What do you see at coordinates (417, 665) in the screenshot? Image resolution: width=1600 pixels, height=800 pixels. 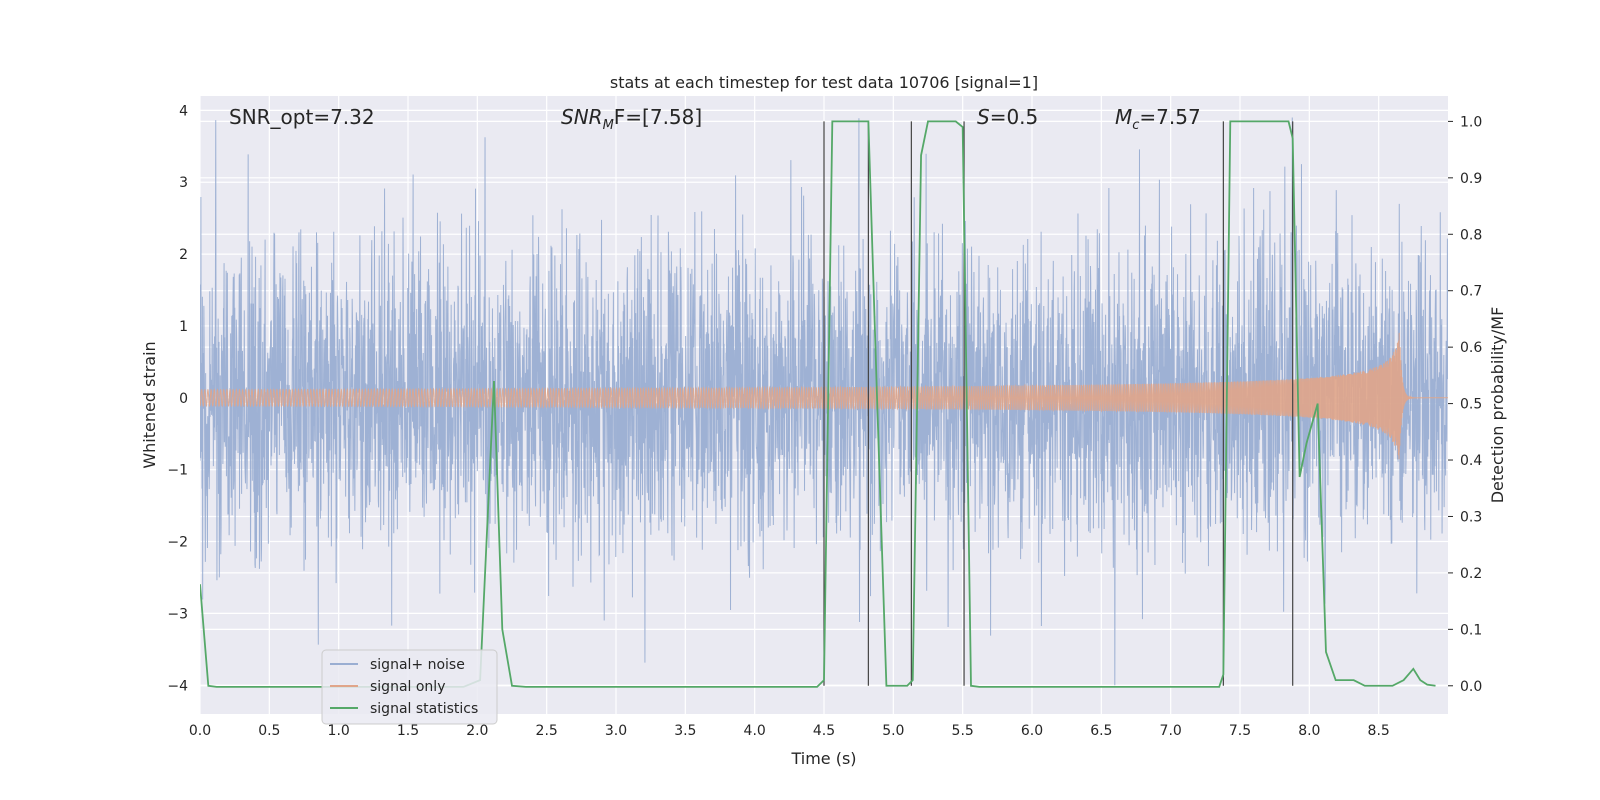 I see `legend-label-signal-noise: signal+ noise` at bounding box center [417, 665].